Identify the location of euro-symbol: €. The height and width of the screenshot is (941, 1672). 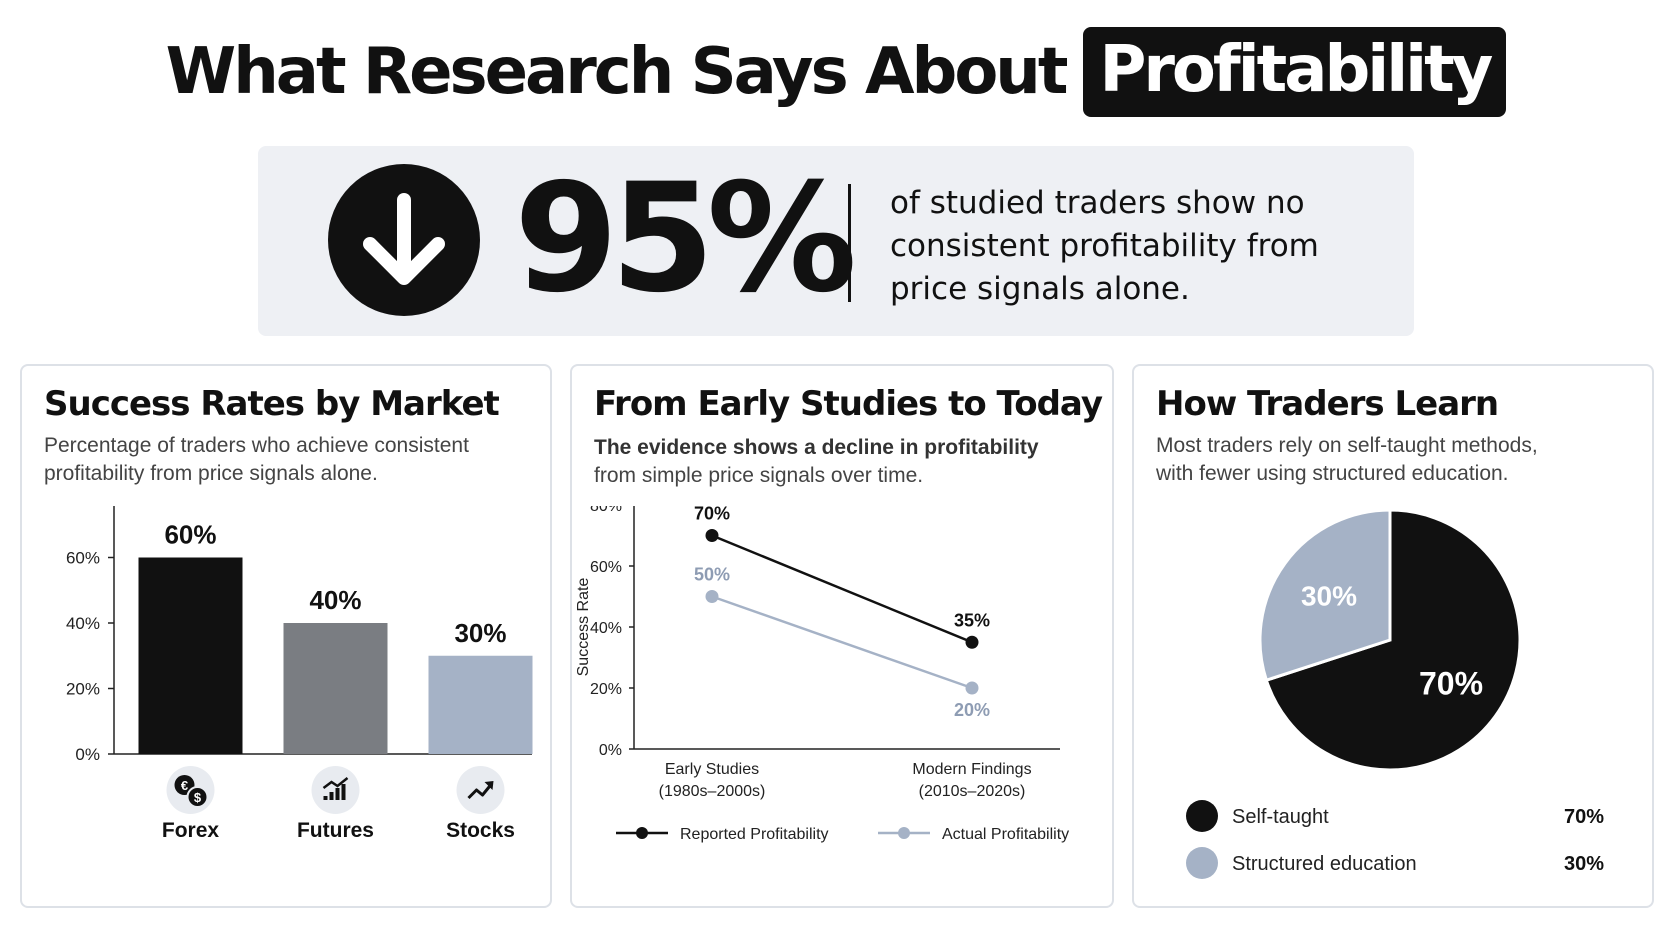
(184, 785).